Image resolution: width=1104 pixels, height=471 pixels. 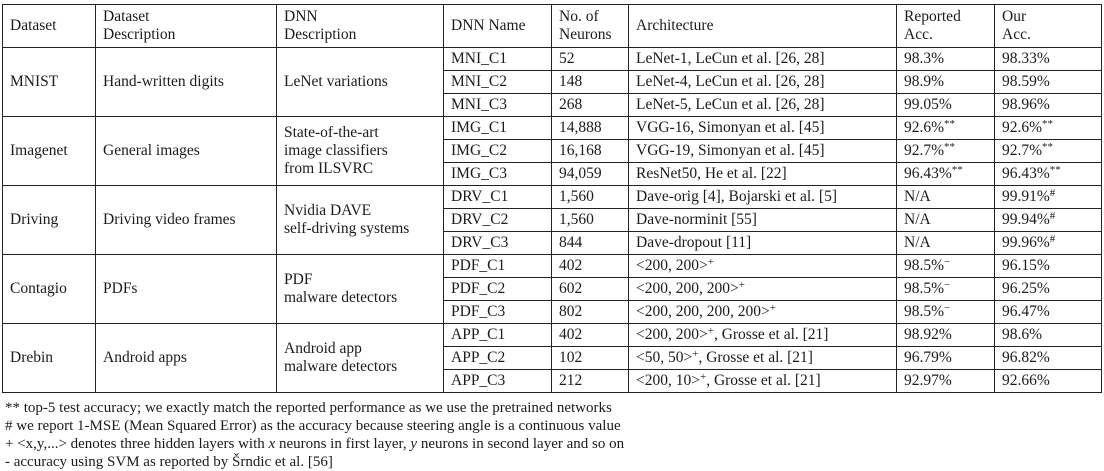 What do you see at coordinates (49, 289) in the screenshot?
I see `cell-dataset: Contagio` at bounding box center [49, 289].